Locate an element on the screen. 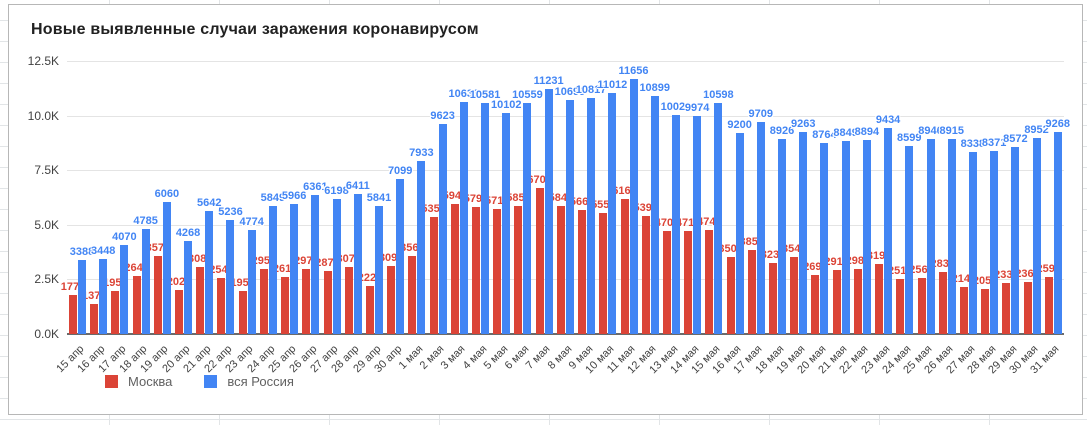 Image resolution: width=1087 pixels, height=425 pixels. bar-russia-29-апр is located at coordinates (378, 270).